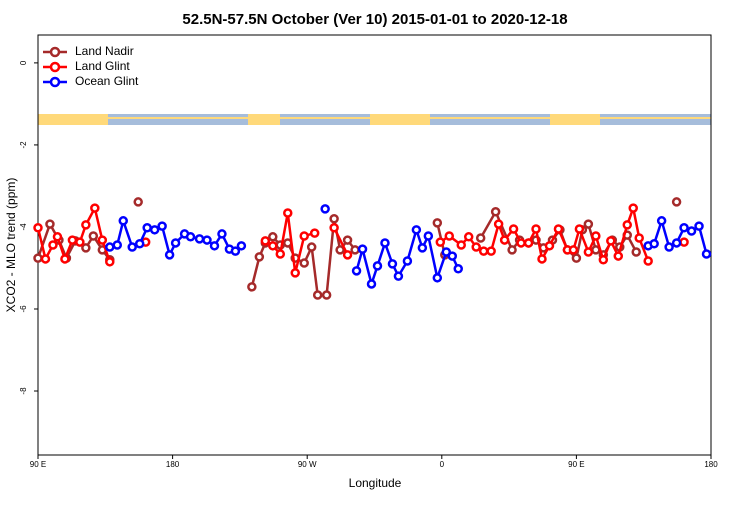 Image resolution: width=750 pixels, height=505 pixels. Describe the element at coordinates (576, 464) in the screenshot. I see `x-tick-label: 90 E` at that location.